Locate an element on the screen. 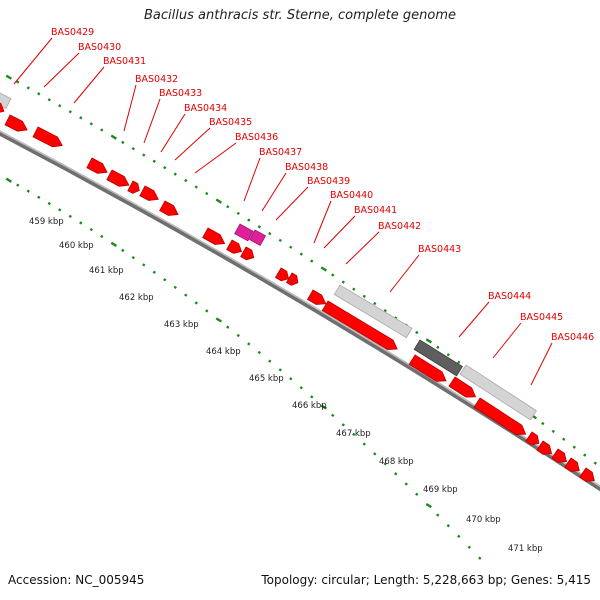  gene-label: BAS0429 is located at coordinates (72, 32).